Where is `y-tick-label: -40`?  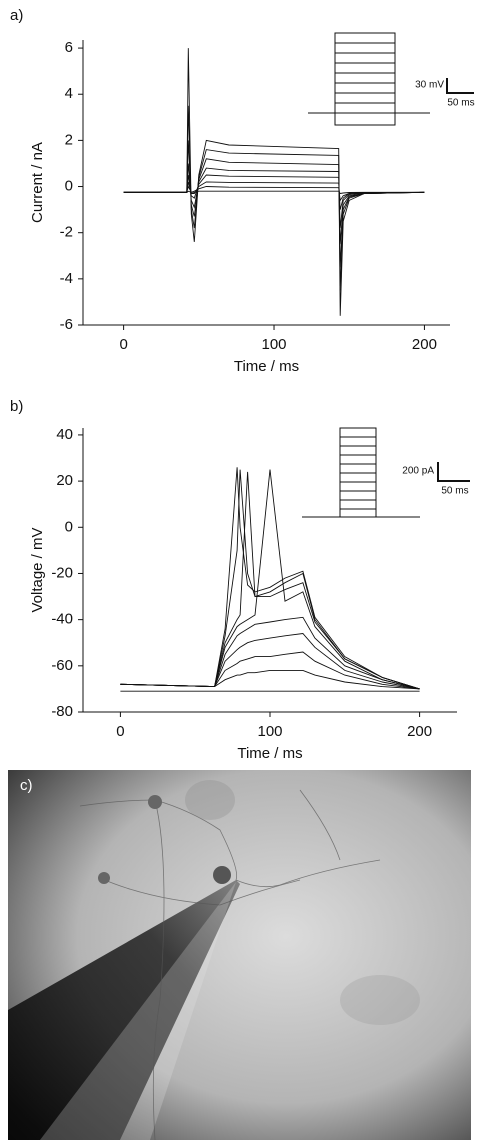 y-tick-label: -40 is located at coordinates (62, 619).